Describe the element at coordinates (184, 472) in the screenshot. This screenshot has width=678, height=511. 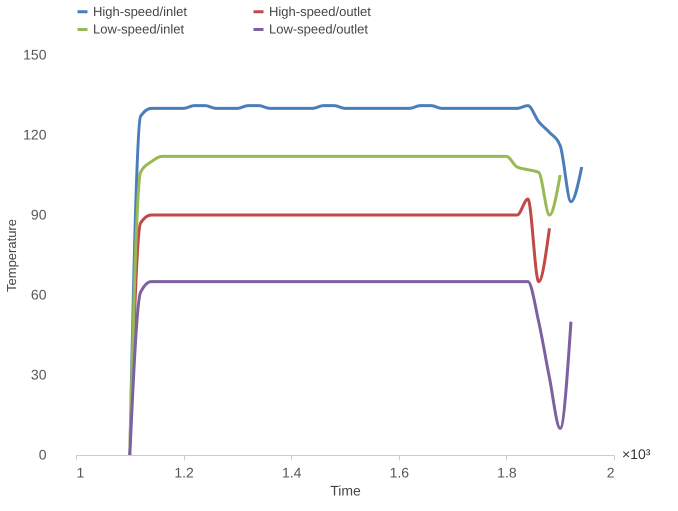
I see `x-tick-label: 1.2` at that location.